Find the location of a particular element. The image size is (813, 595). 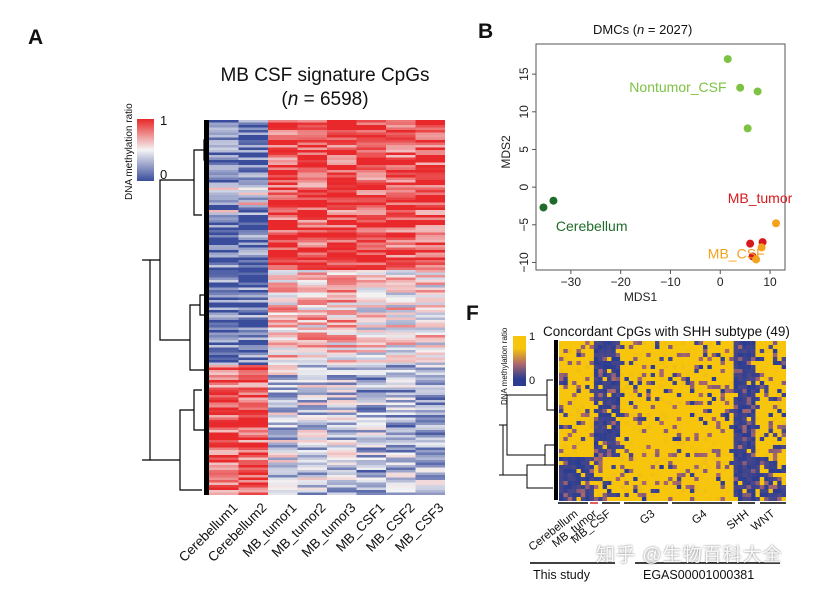

panel-a-dendrogram is located at coordinates (176, 307).